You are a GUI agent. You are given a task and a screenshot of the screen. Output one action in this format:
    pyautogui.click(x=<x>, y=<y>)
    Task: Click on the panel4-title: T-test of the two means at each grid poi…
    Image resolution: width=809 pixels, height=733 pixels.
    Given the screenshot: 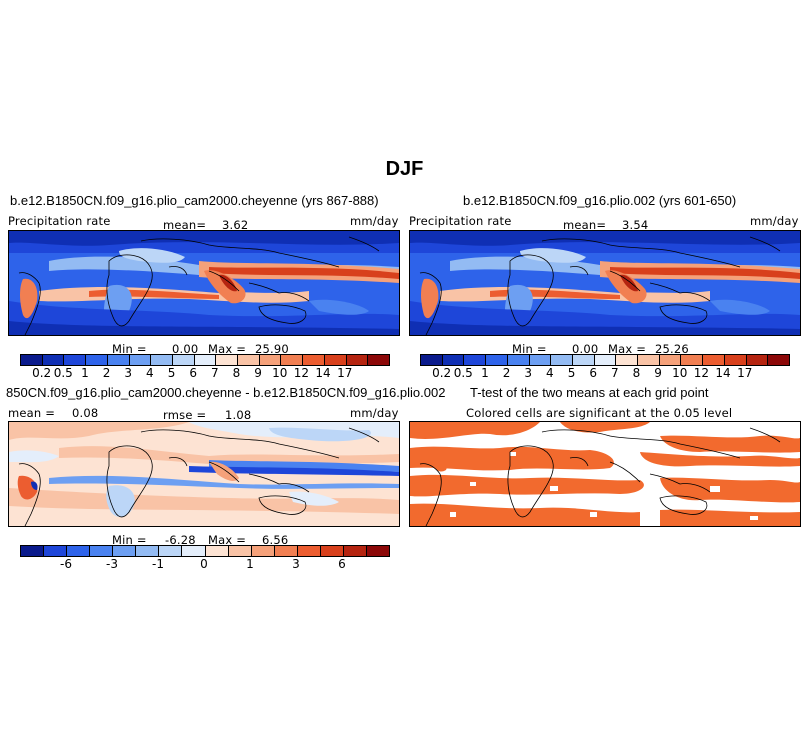 What is the action you would take?
    pyautogui.click(x=589, y=392)
    